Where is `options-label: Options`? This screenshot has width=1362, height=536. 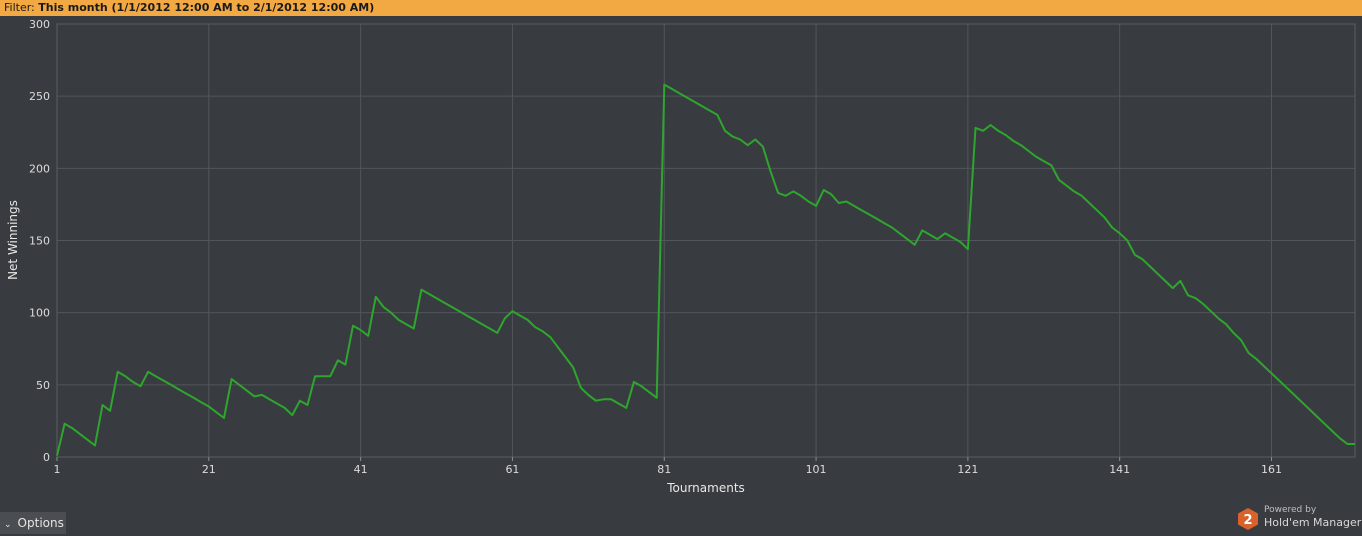
options-label: Options is located at coordinates (40, 523).